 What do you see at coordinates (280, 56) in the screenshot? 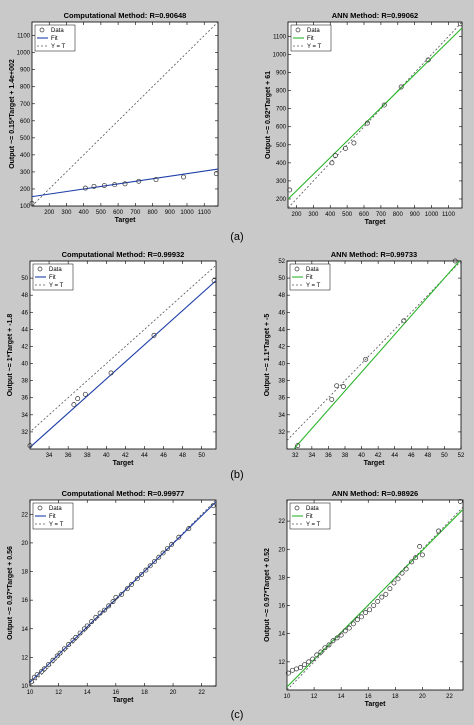
I see `y-tick-label: 1000` at bounding box center [280, 56].